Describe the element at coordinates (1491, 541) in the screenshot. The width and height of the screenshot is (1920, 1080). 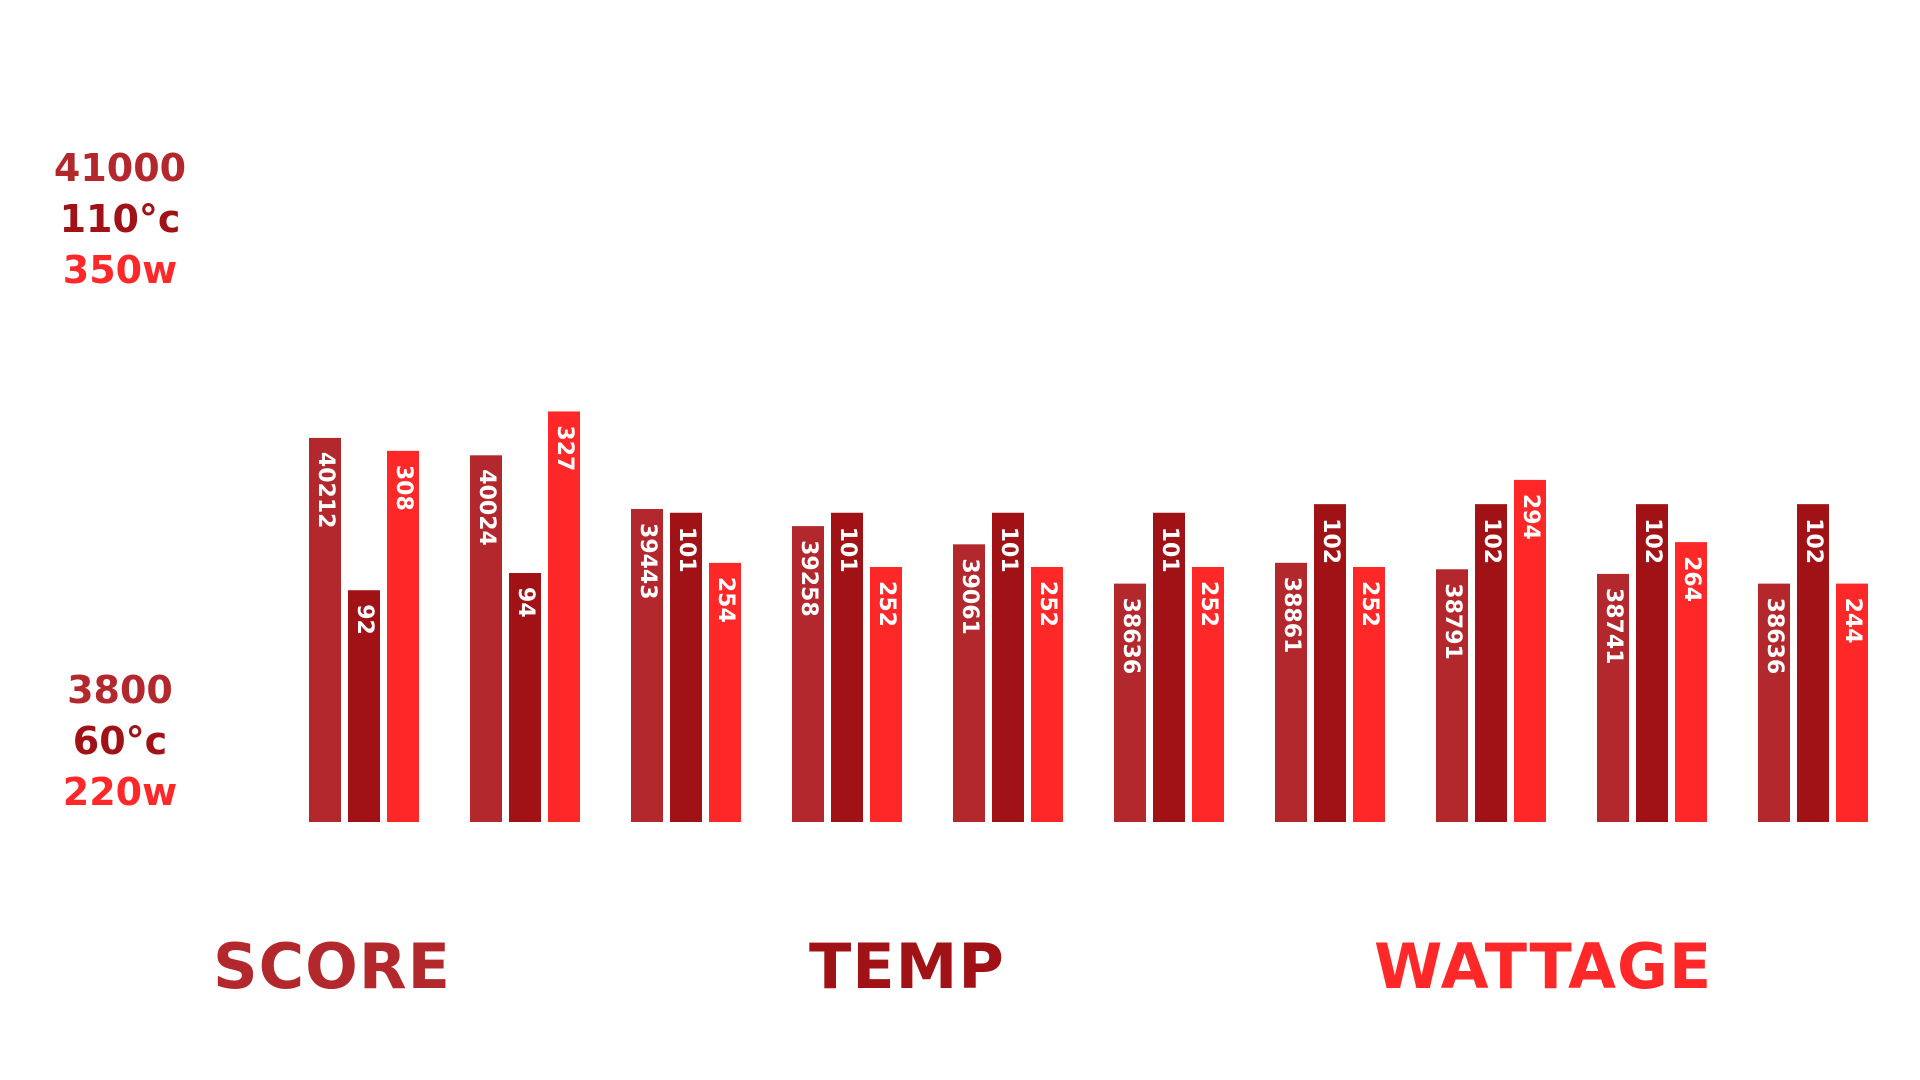
I see `bar-label-temp-8: 102` at that location.